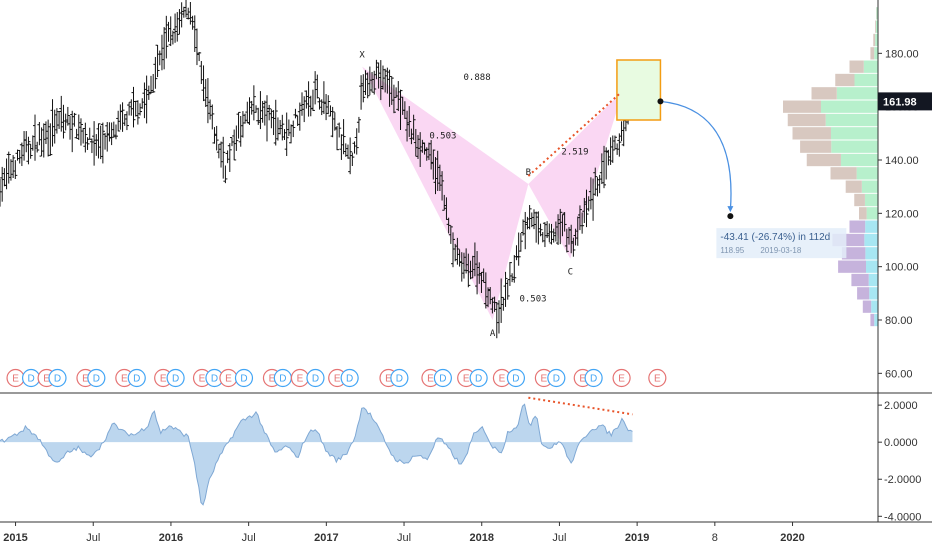  What do you see at coordinates (442, 137) in the screenshot?
I see `pattern-ratio-label: 0.503` at bounding box center [442, 137].